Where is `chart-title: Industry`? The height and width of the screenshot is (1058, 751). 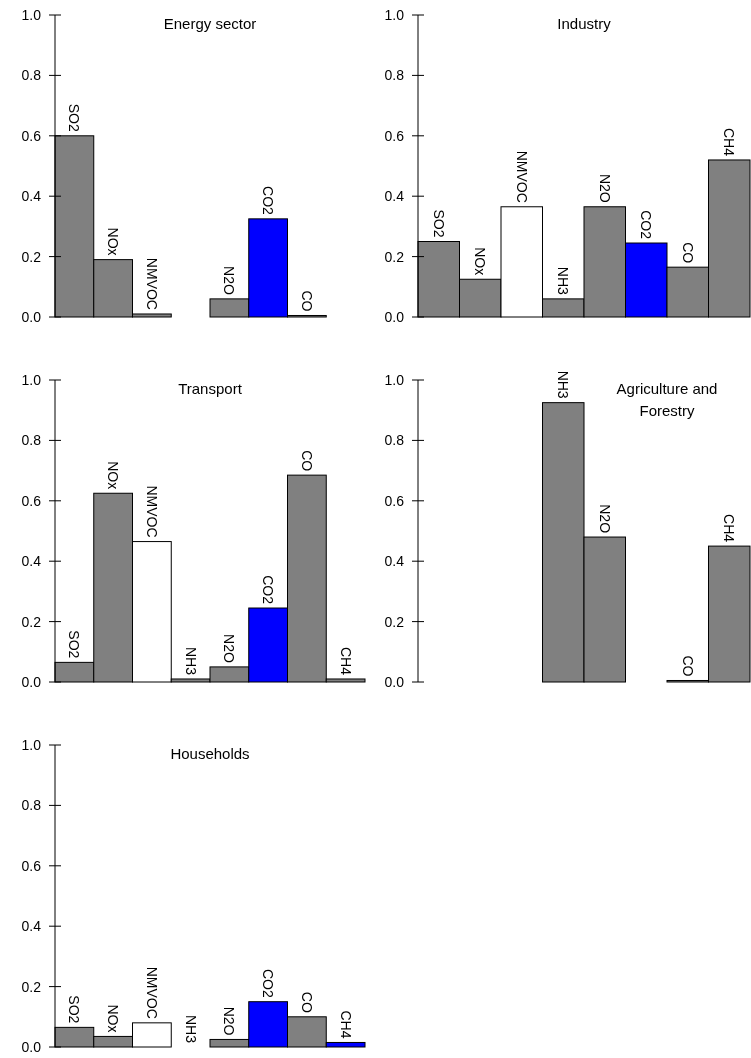
chart-title: Industry is located at coordinates (584, 23).